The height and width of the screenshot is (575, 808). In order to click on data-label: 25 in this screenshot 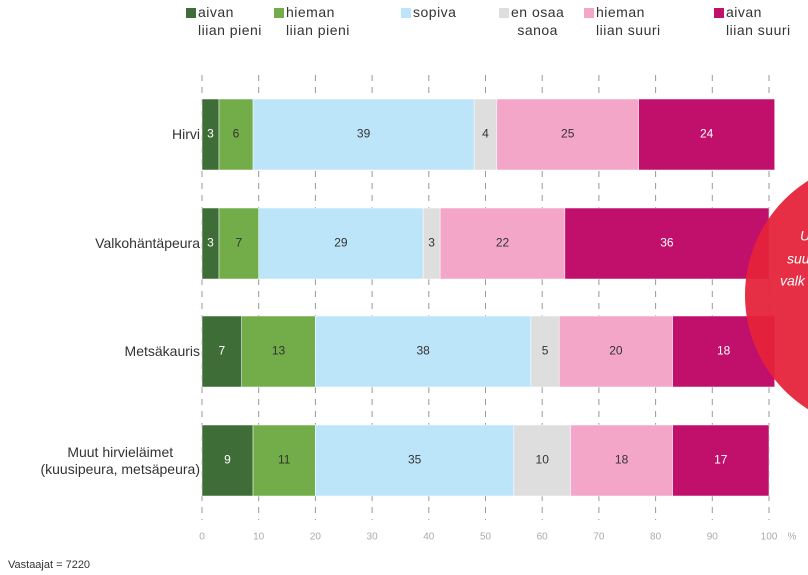, I will do `click(568, 134)`.